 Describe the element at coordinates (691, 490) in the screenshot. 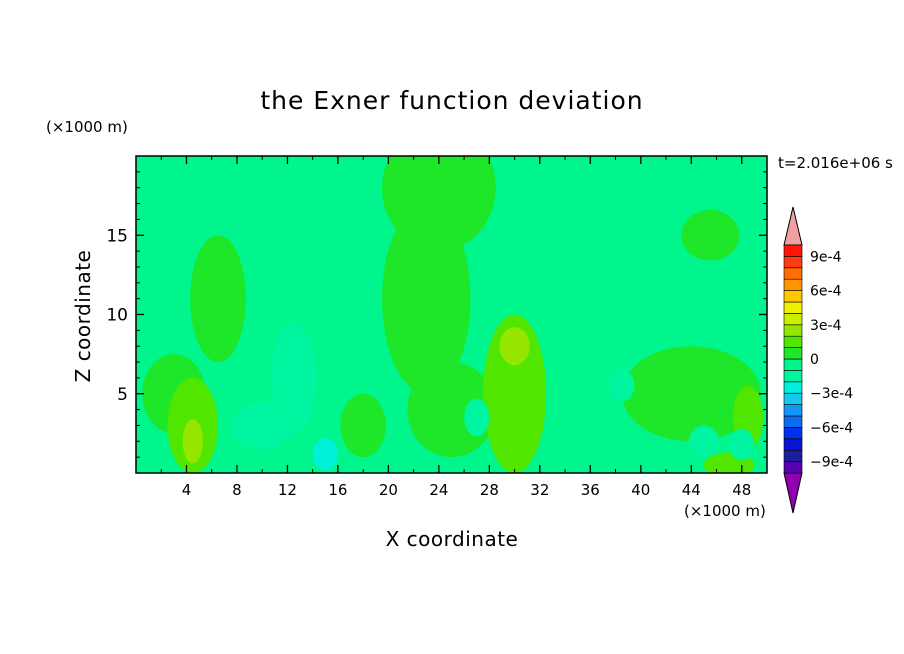

I see `x-tick-label: 44` at that location.